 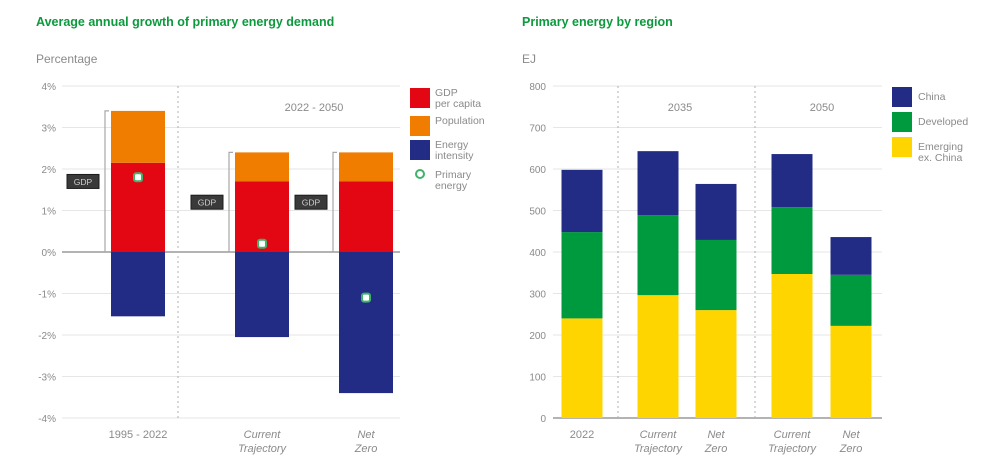 I want to click on right-ytick-label: 700, so click(x=537, y=129).